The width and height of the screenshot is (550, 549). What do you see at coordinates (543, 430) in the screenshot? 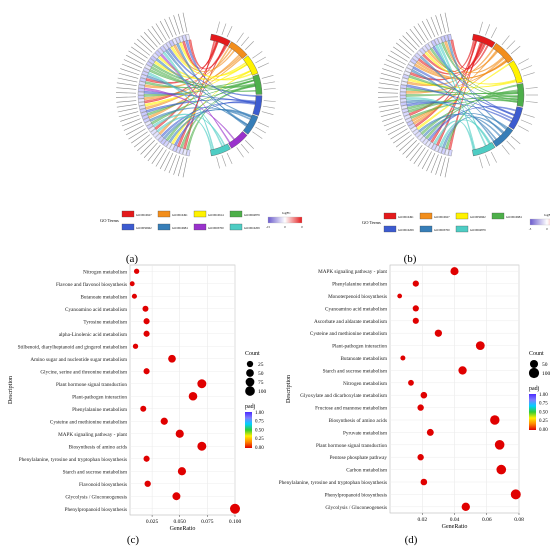
I see `padj-tick-label: 0.00` at bounding box center [543, 430].